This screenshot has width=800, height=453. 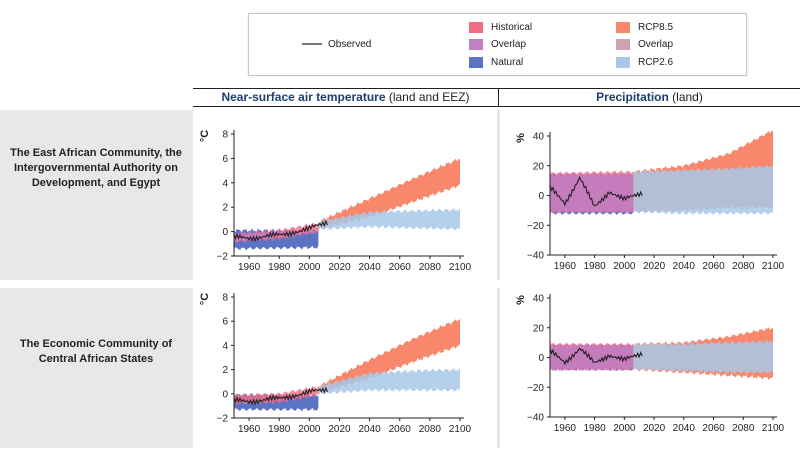 I want to click on header-divider, so click(x=498, y=97).